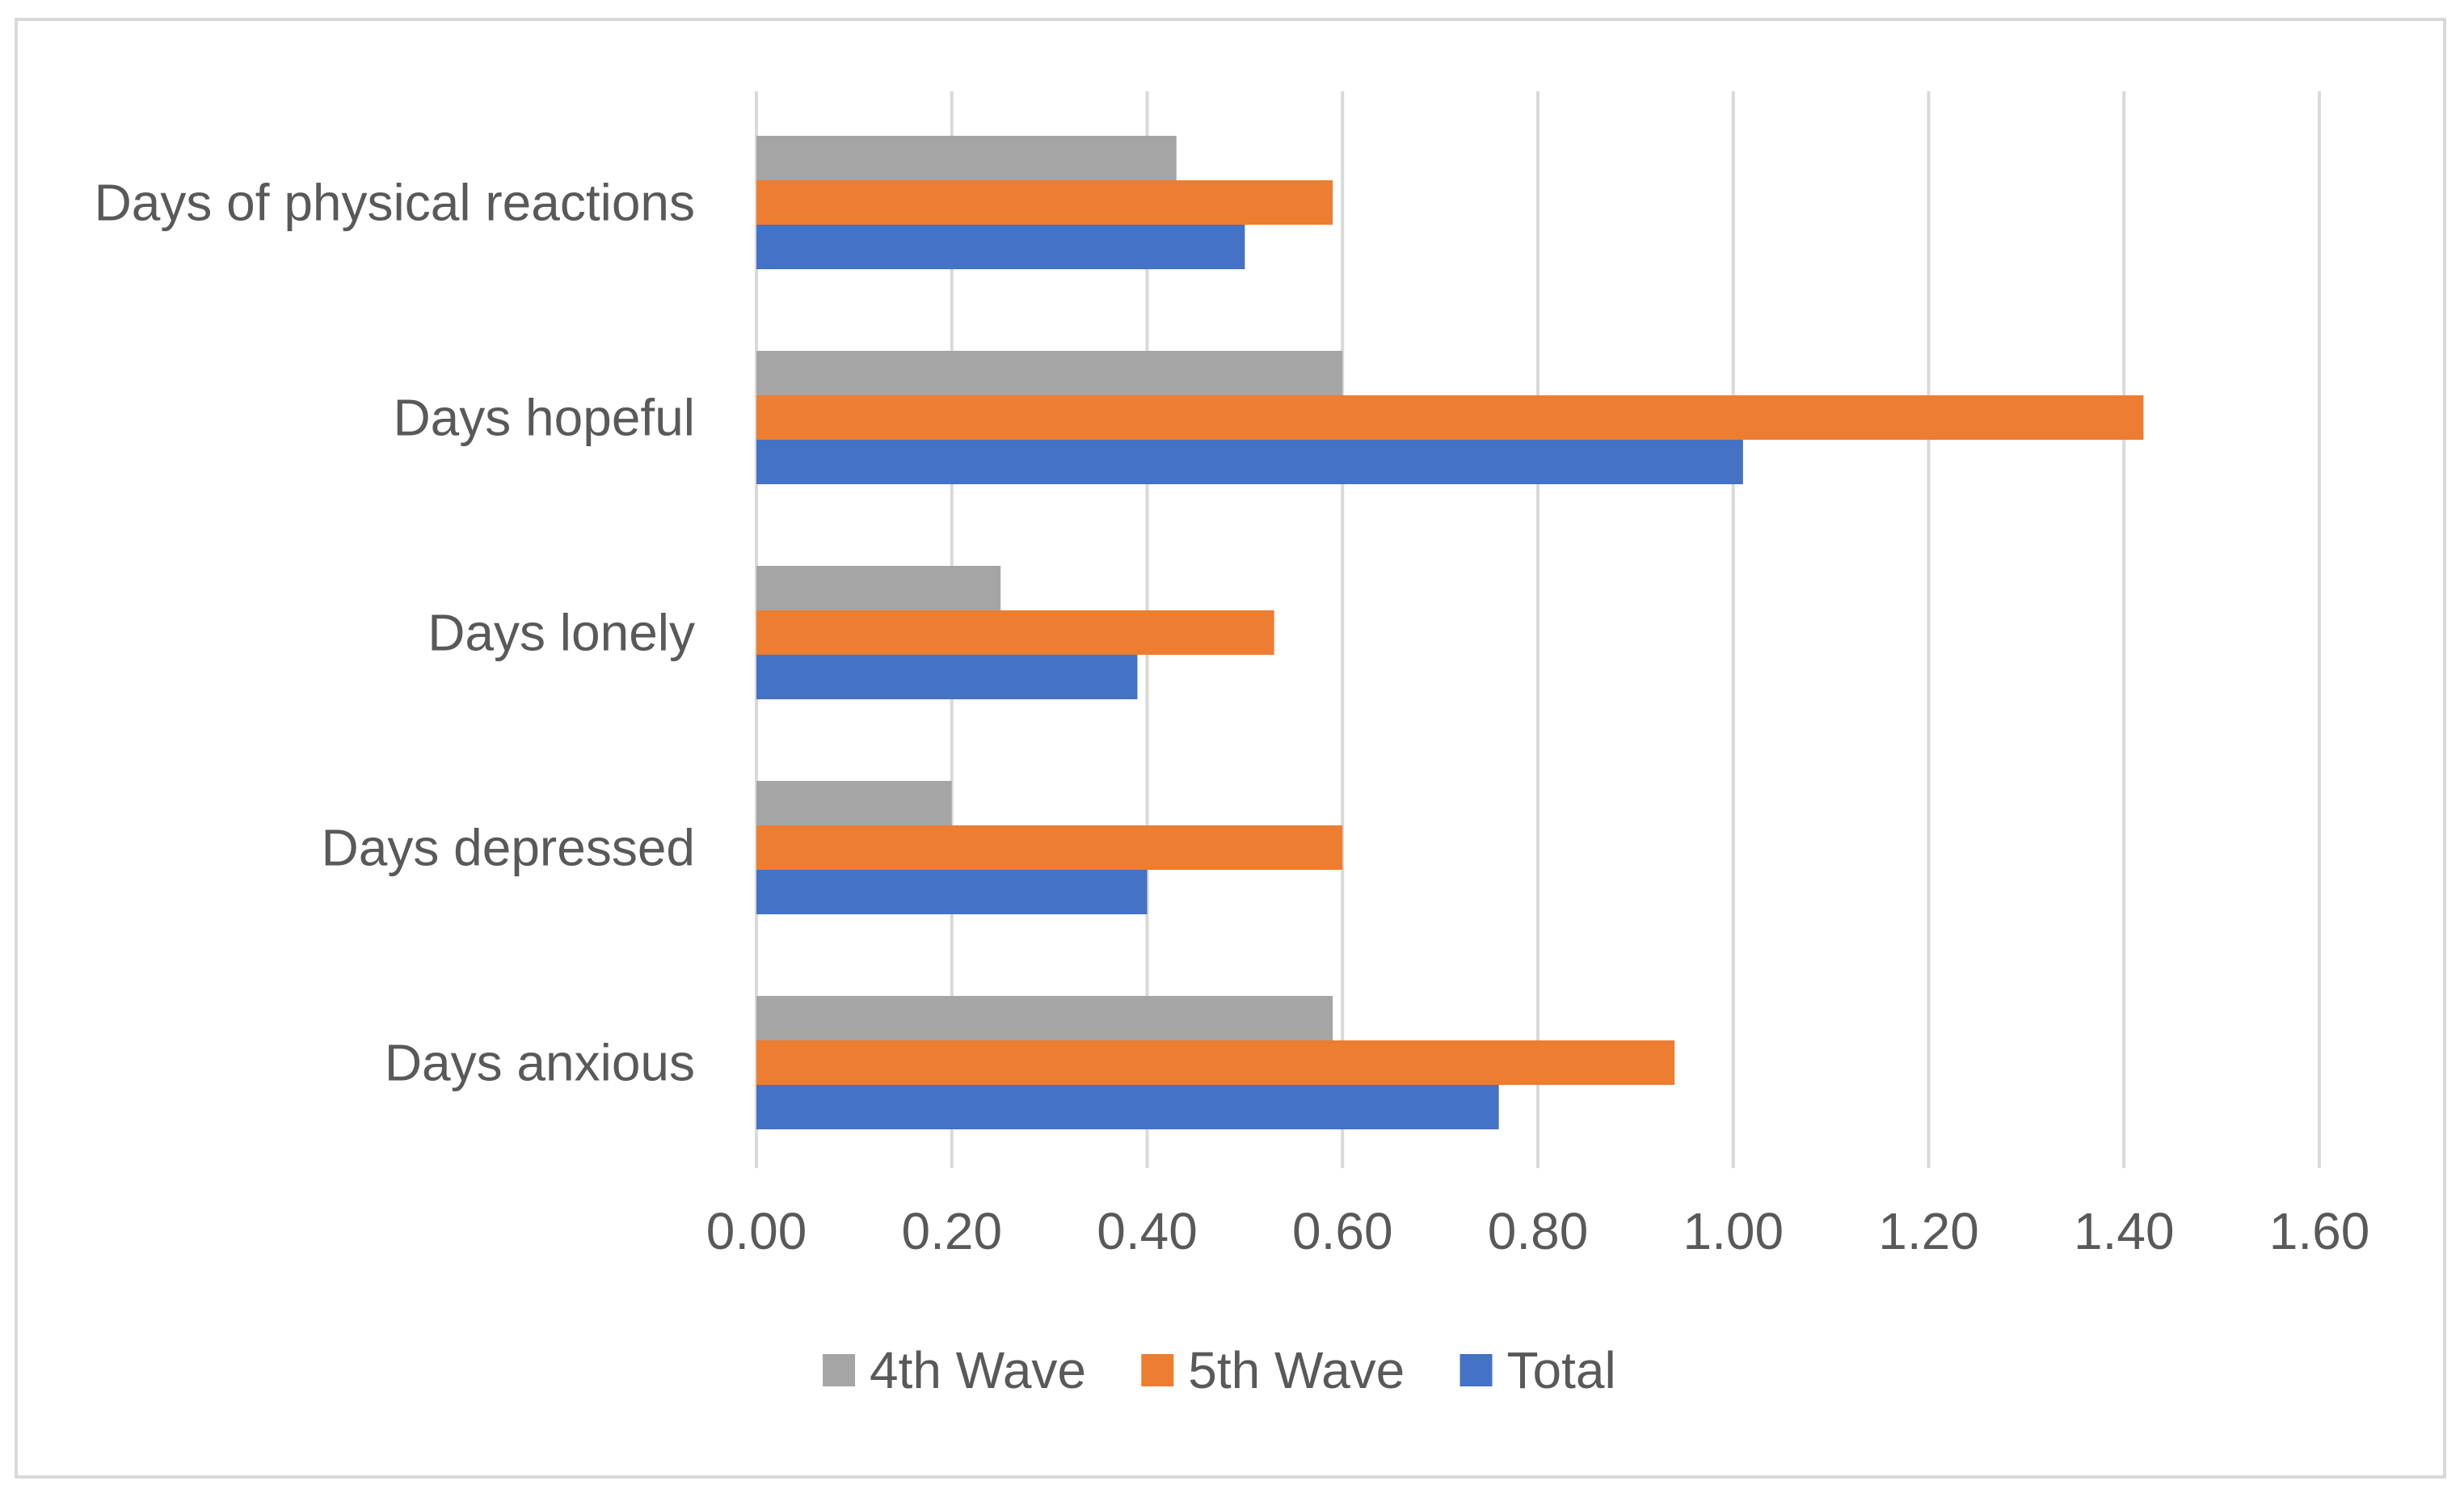 Image resolution: width=2464 pixels, height=1502 pixels. Describe the element at coordinates (1733, 1231) in the screenshot. I see `x-tick-label: 1.00` at that location.